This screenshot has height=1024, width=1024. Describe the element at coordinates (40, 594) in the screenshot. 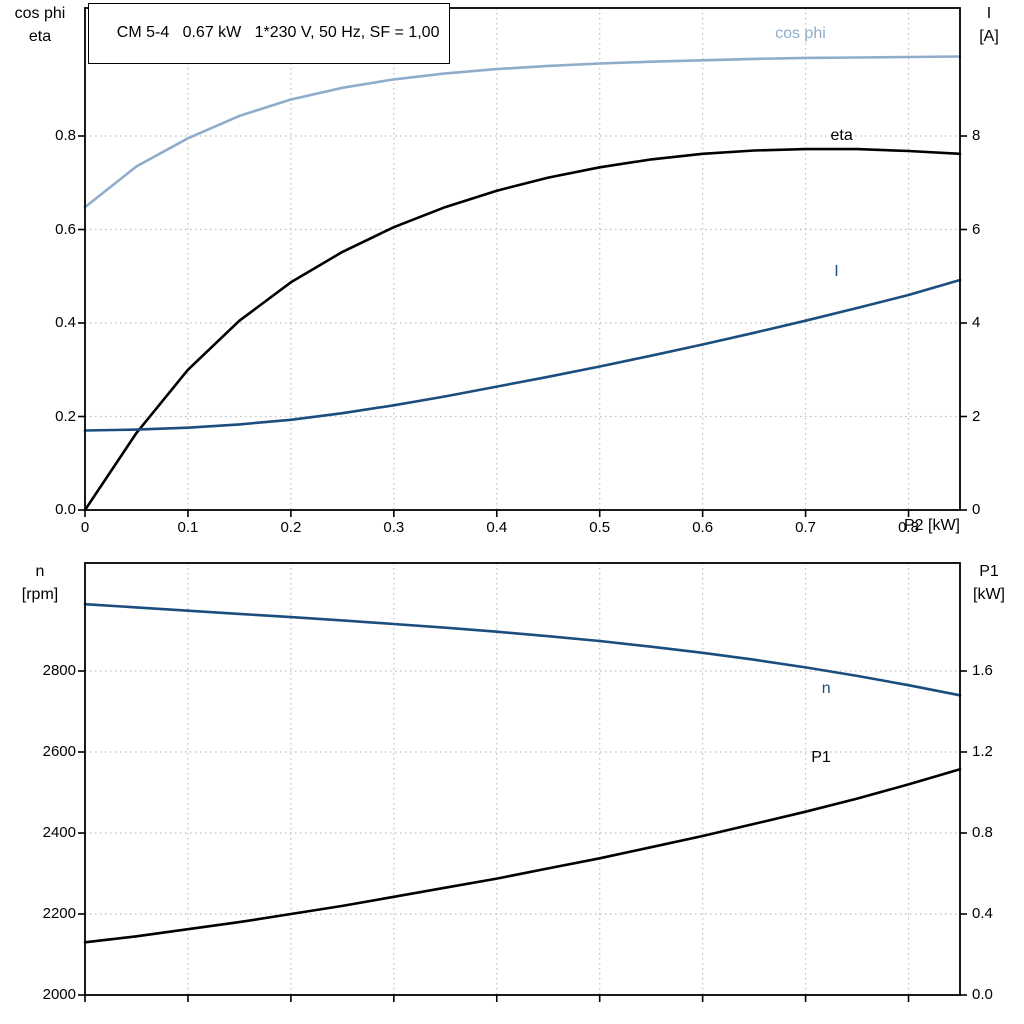

I see `axis-title-speed-unit: [rpm]` at that location.